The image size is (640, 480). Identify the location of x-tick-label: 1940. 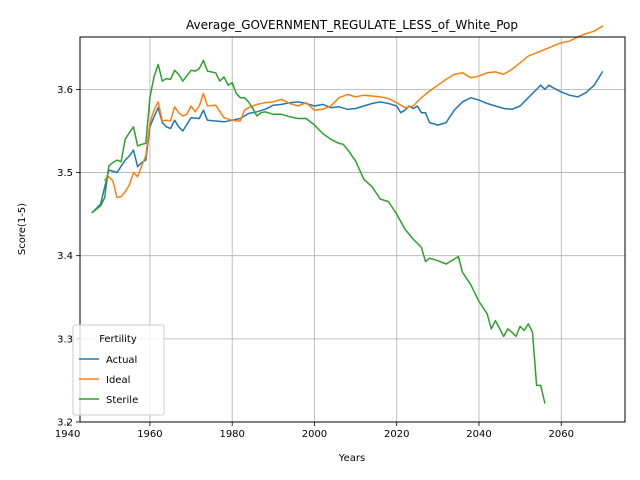
(67, 434).